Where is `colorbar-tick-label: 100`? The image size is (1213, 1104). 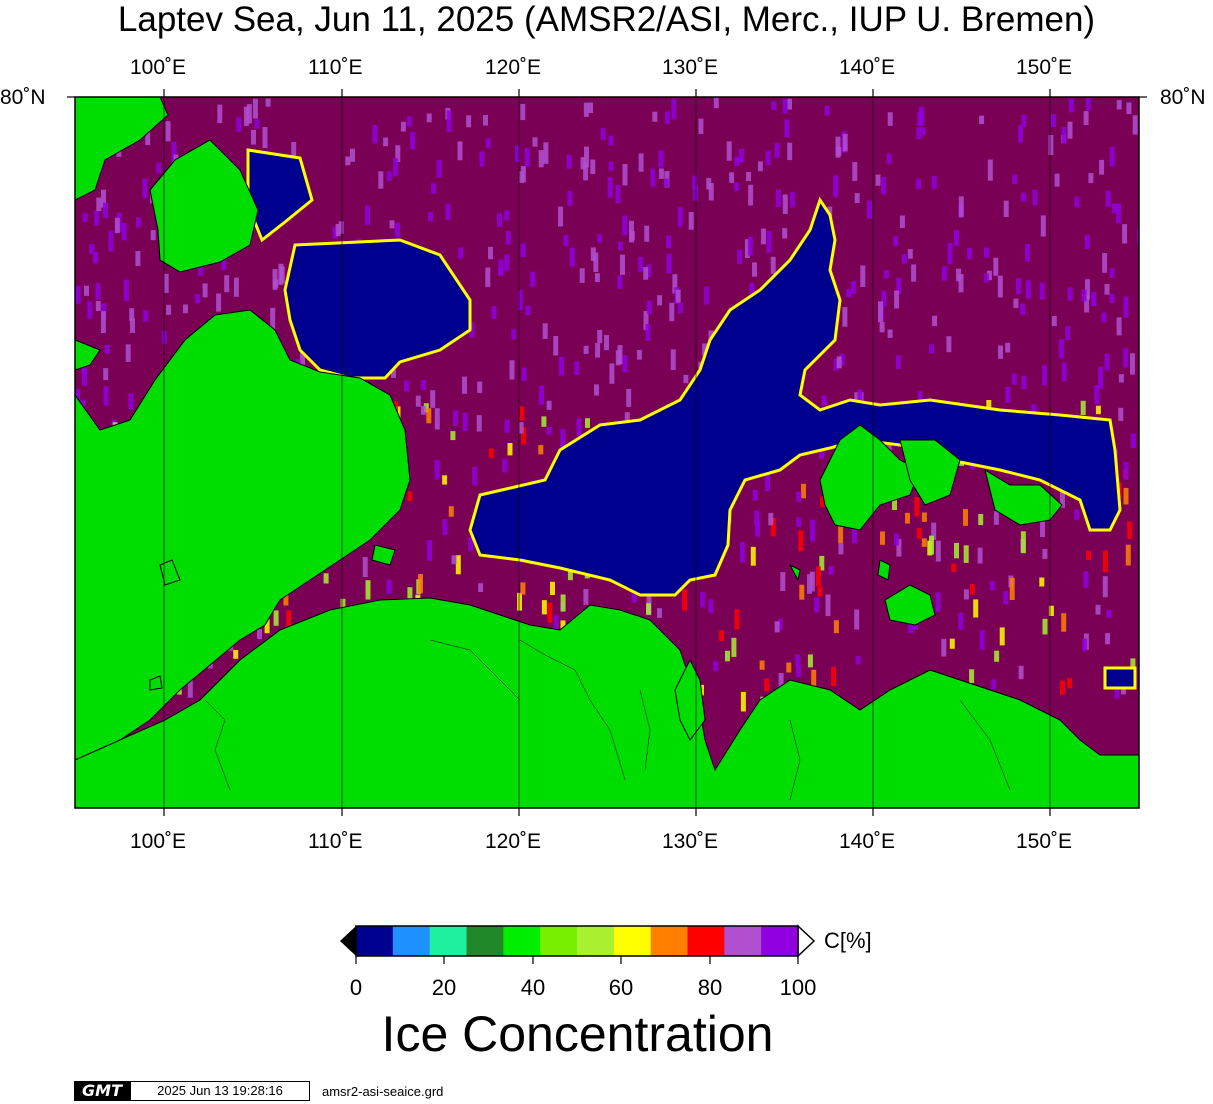
colorbar-tick-label: 100 is located at coordinates (798, 987).